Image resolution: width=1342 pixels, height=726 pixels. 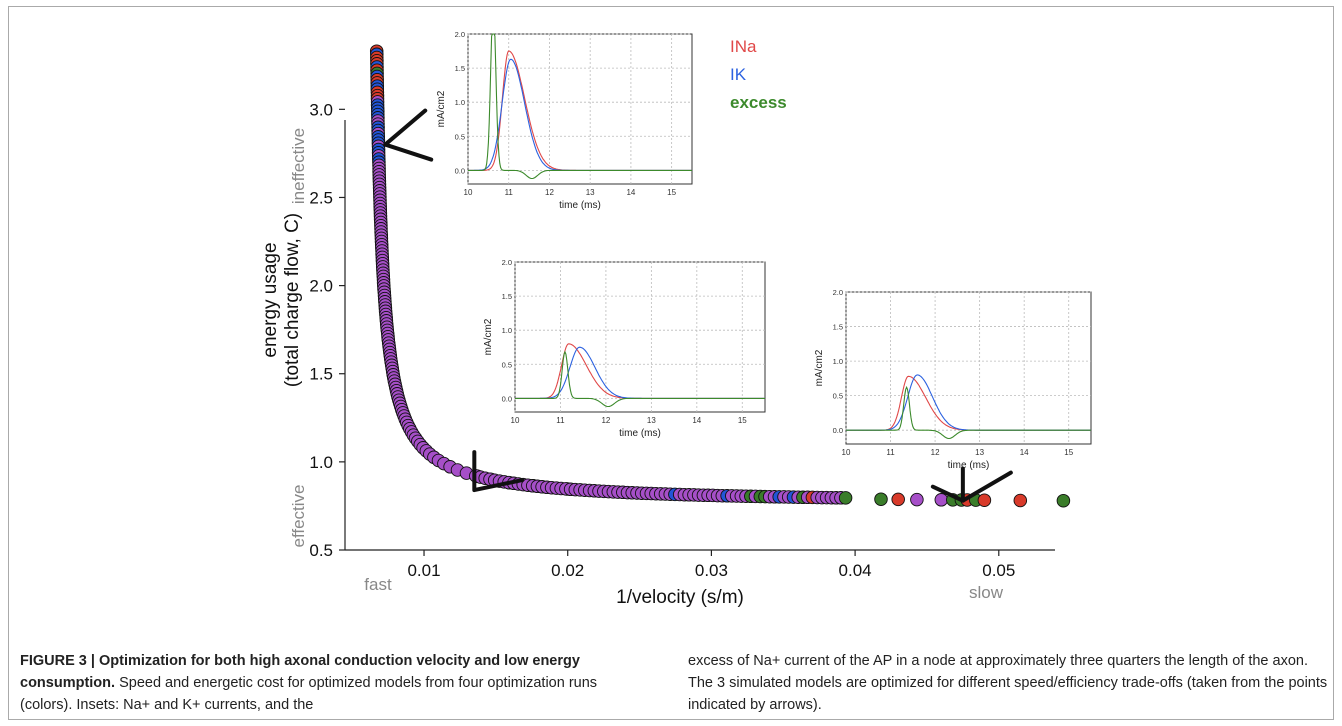 What do you see at coordinates (270, 299) in the screenshot?
I see `y-axis-label-line1: energy usage` at bounding box center [270, 299].